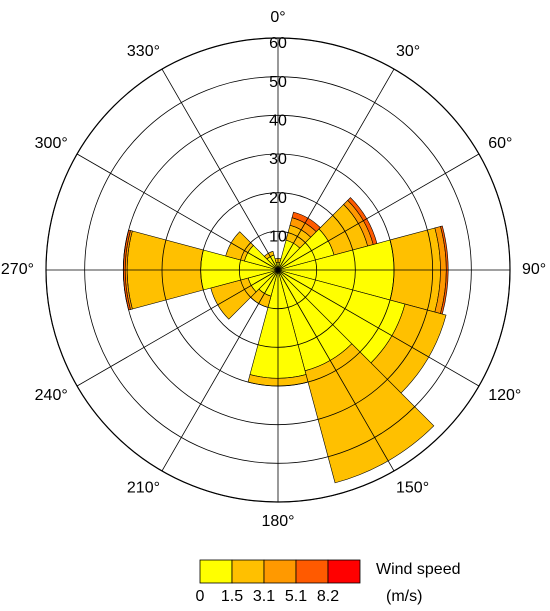  What do you see at coordinates (232, 596) in the screenshot?
I see `legend-label: 1.5` at bounding box center [232, 596].